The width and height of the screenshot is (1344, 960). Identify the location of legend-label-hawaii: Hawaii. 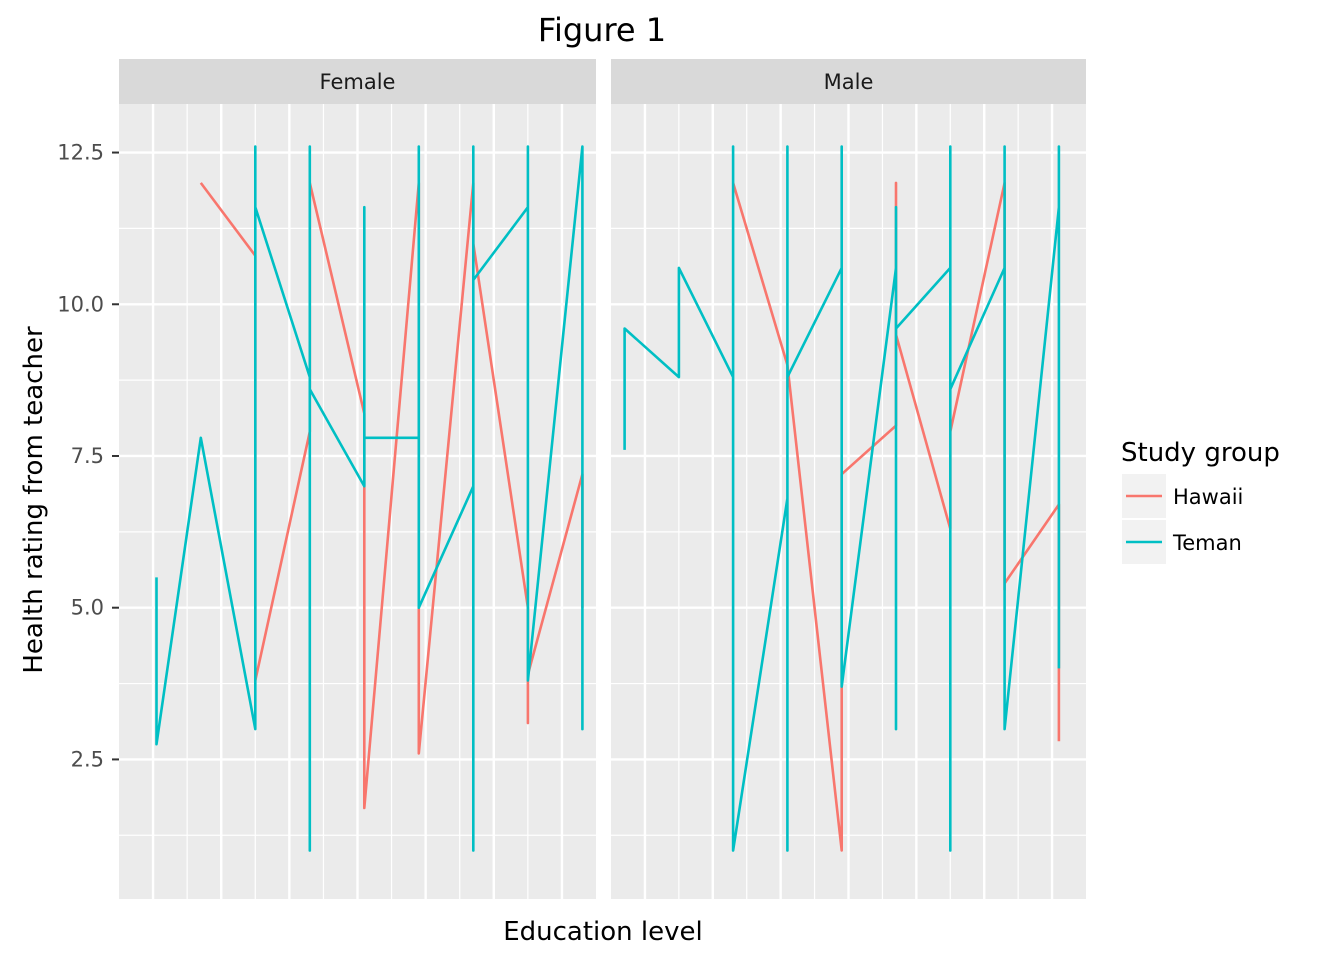
(1208, 497).